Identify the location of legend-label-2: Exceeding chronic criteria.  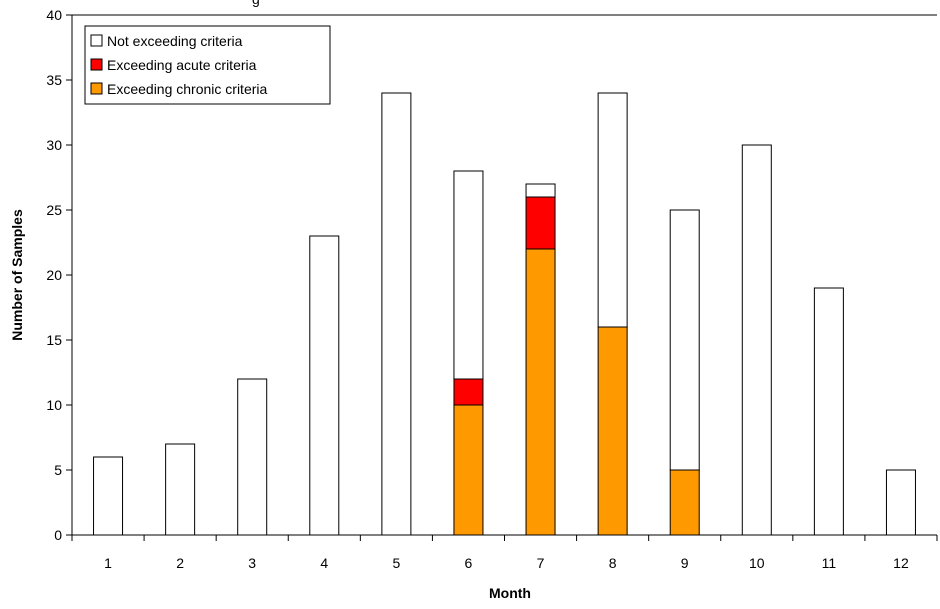
(187, 89).